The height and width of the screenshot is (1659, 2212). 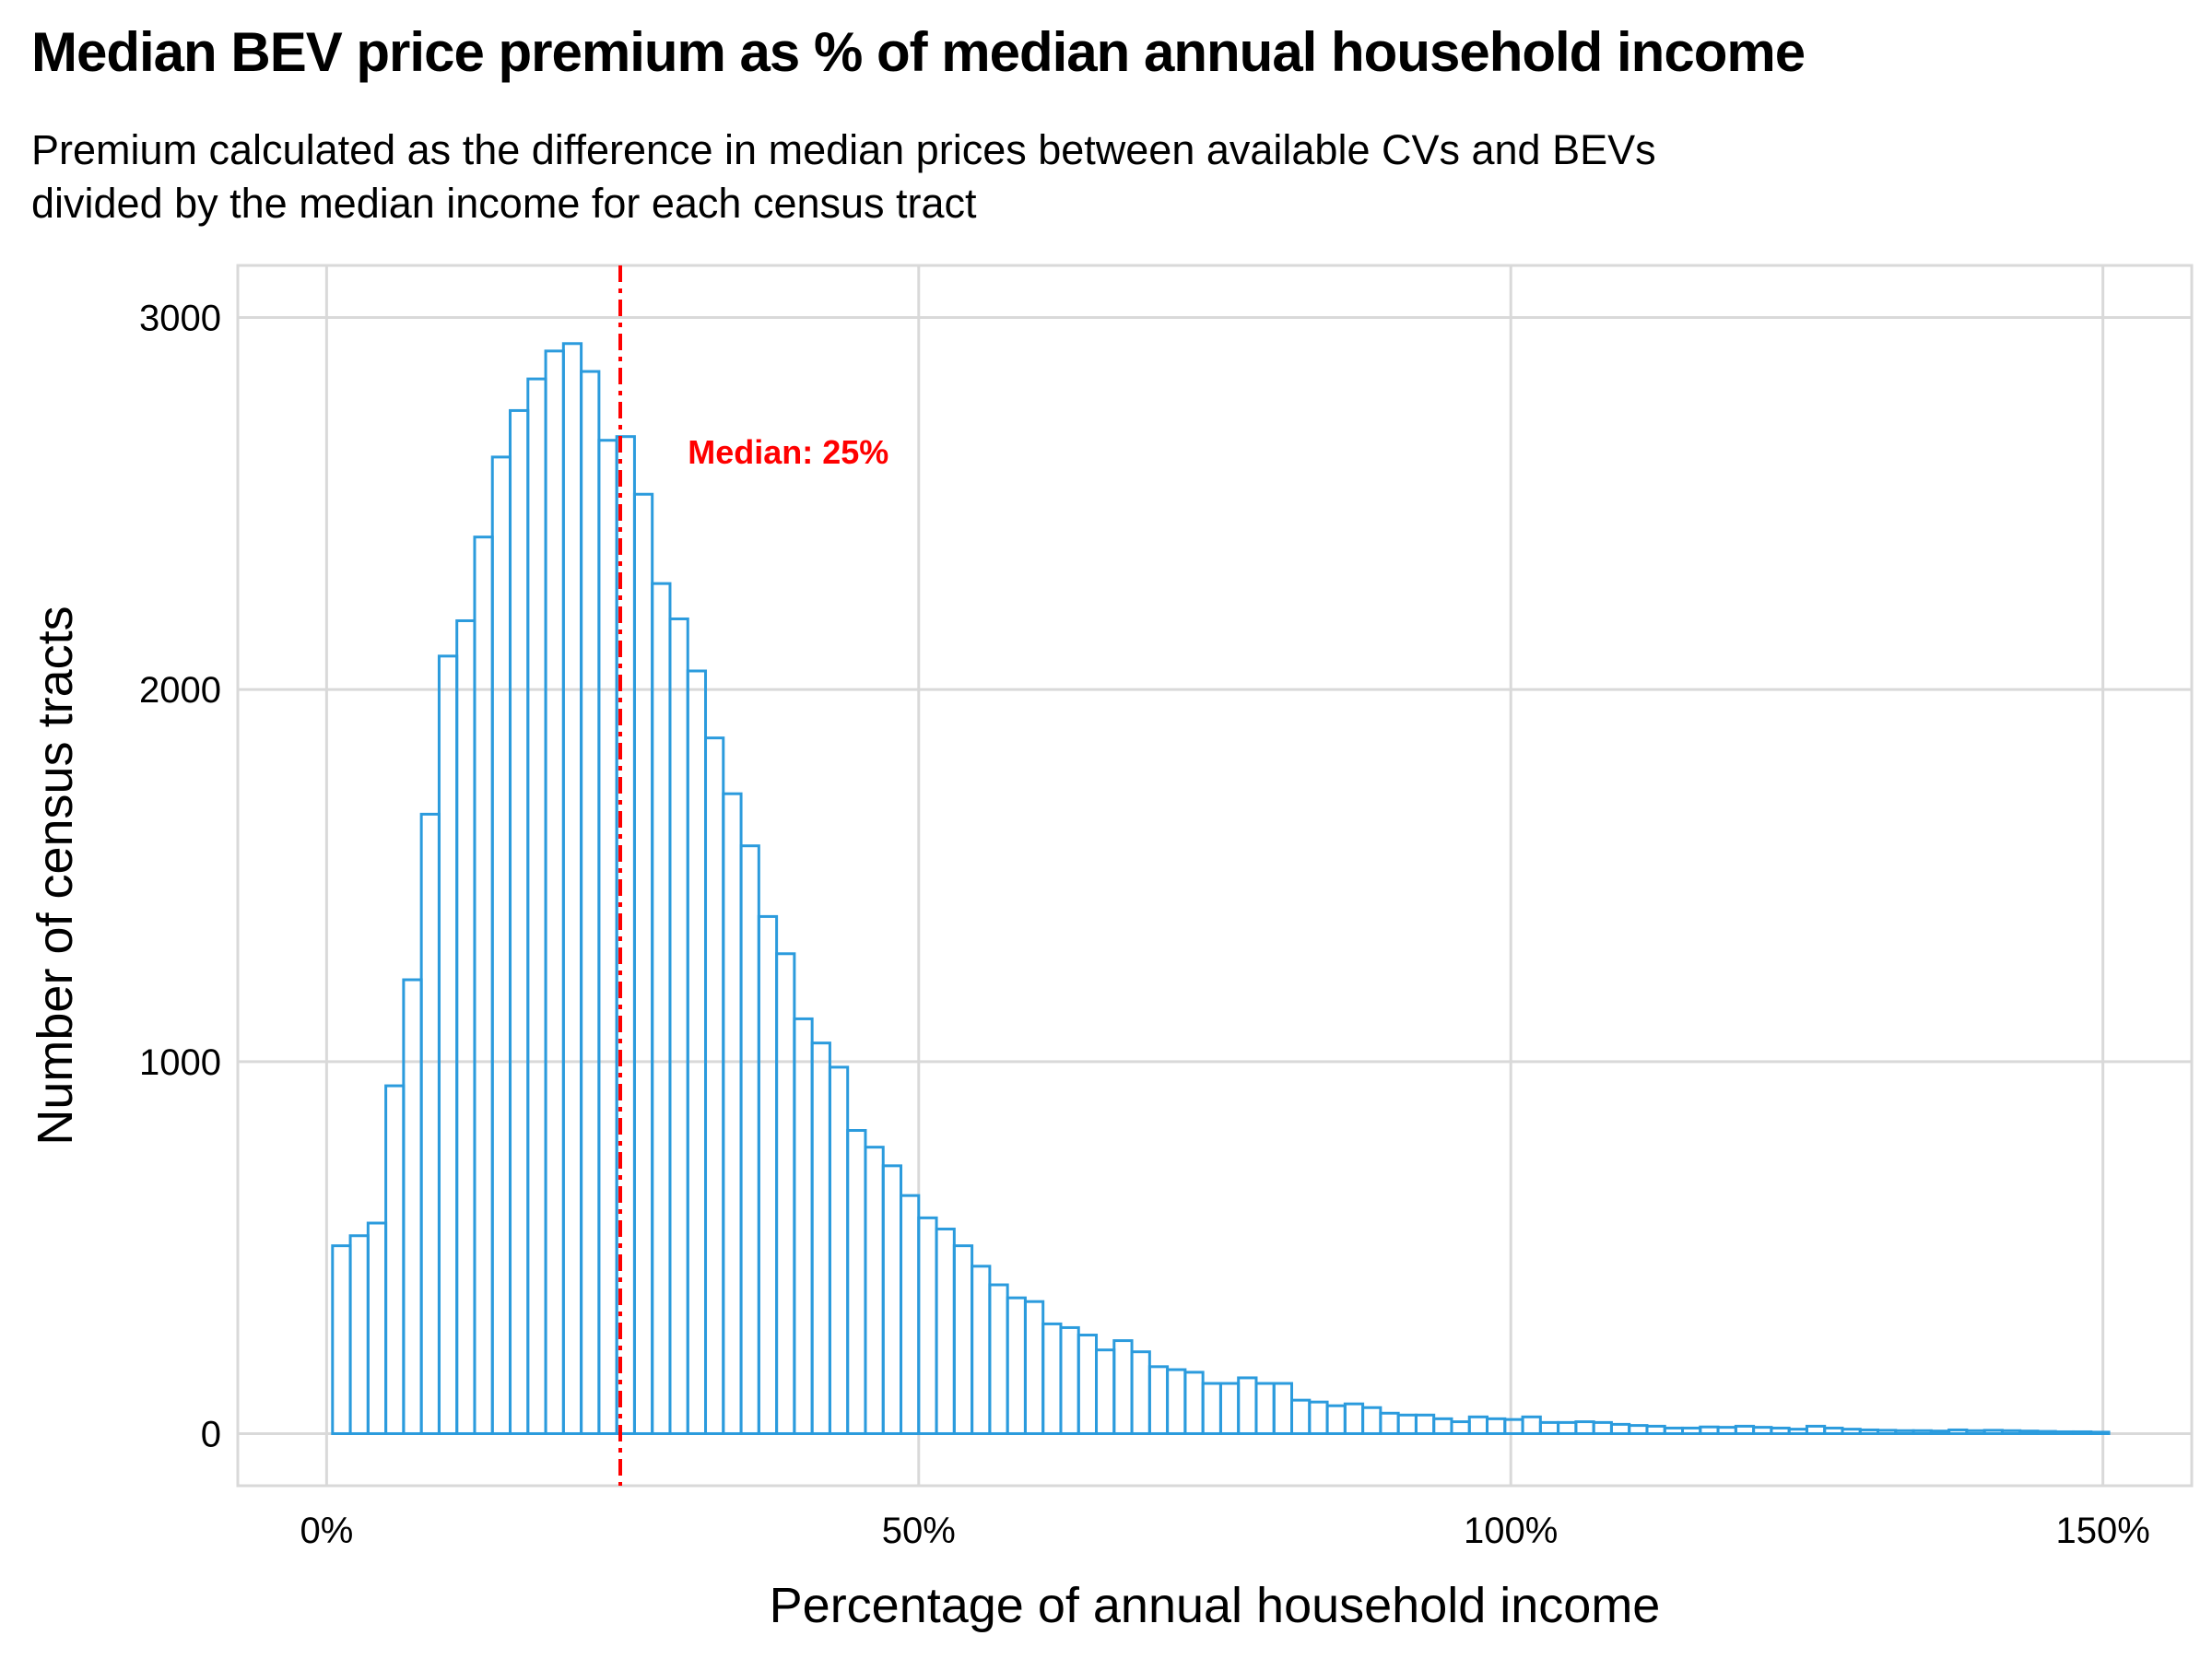 I want to click on y-tick-label: 2000, so click(x=180, y=690).